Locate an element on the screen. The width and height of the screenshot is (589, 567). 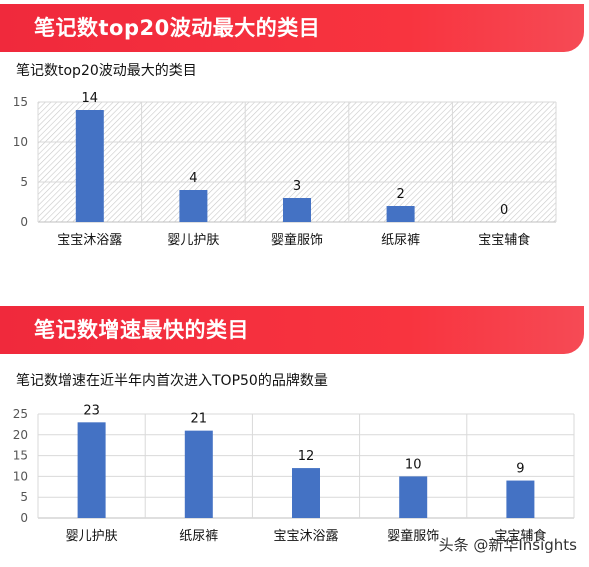
section-banner-1: 笔记数top20波动最大的类目 is located at coordinates (292, 28).